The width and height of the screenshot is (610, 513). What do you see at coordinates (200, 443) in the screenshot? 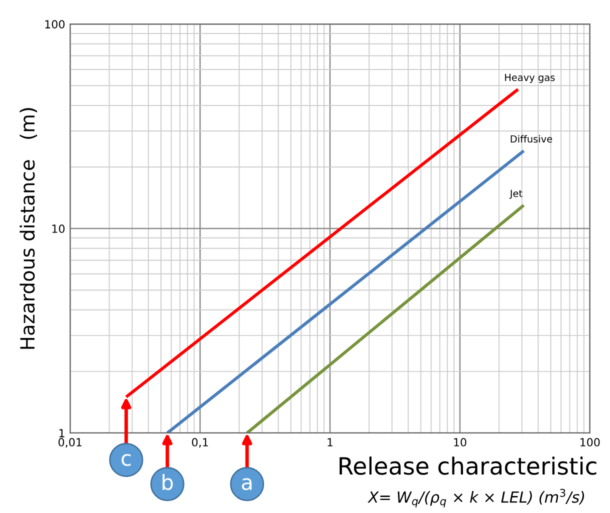
I see `x-tick-label: 0,1` at bounding box center [200, 443].